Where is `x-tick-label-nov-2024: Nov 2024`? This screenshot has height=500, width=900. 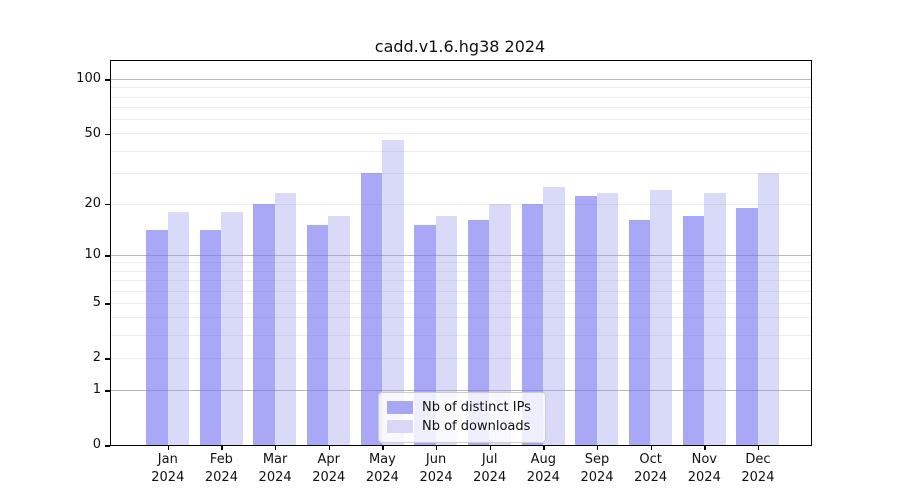
x-tick-label-nov-2024: Nov 2024 is located at coordinates (704, 468).